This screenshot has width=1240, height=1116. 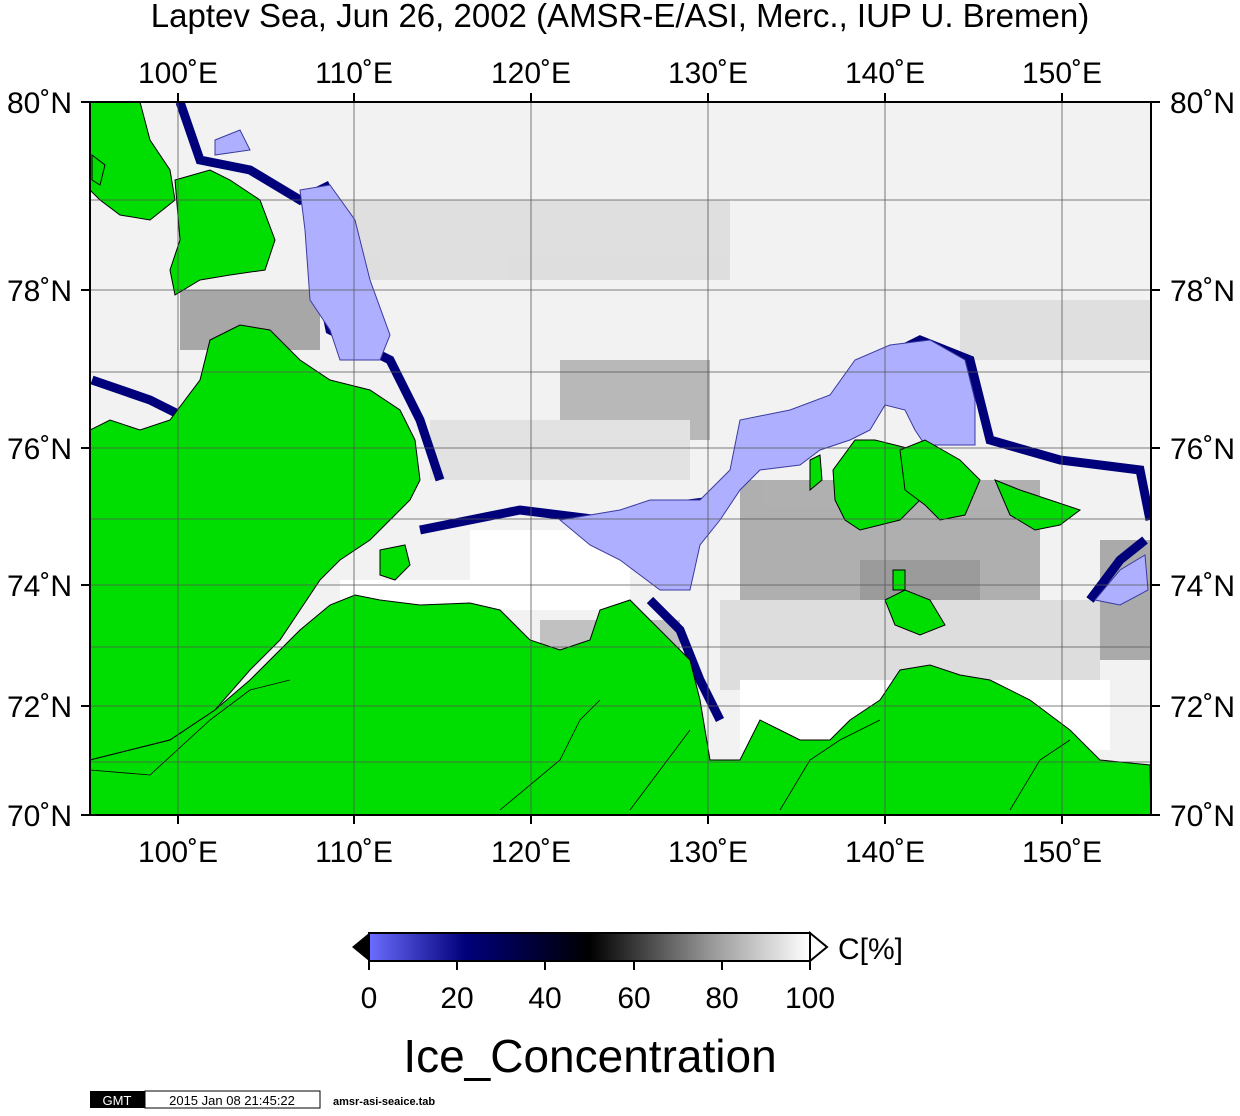 I want to click on lat-labels-left: 80˚N 78˚N 76˚N 74˚N 72˚N 70˚N, so click(x=39, y=460).